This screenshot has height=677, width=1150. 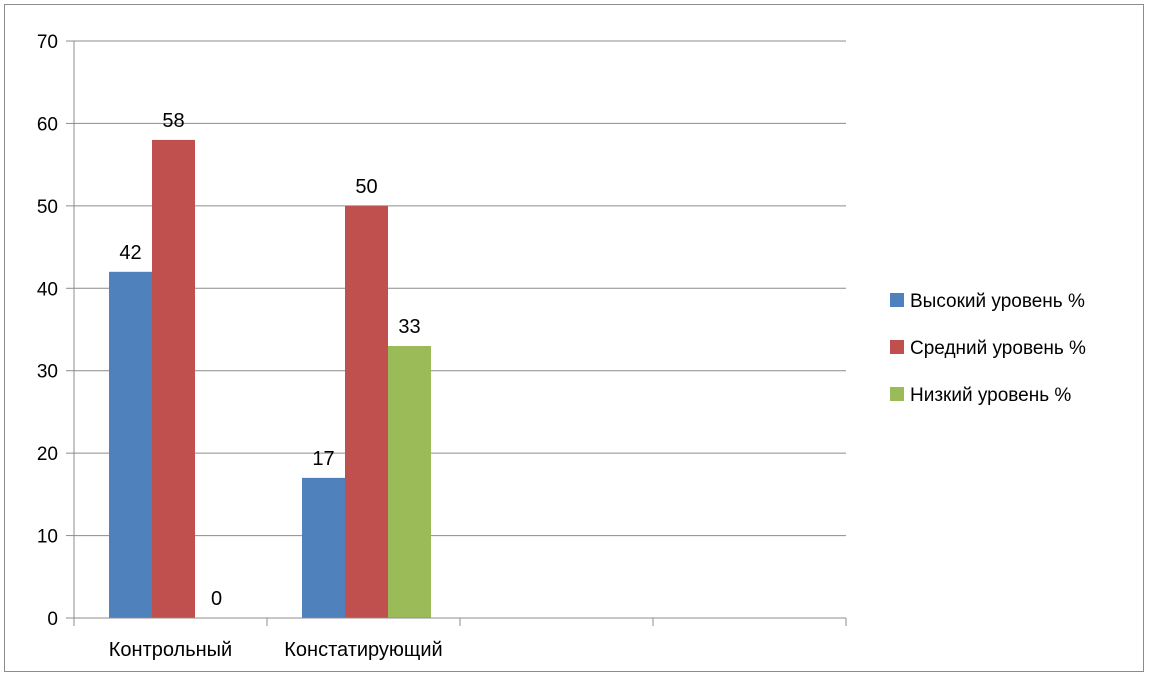 I want to click on x-tick-label: Констатирующий, so click(x=363, y=650).